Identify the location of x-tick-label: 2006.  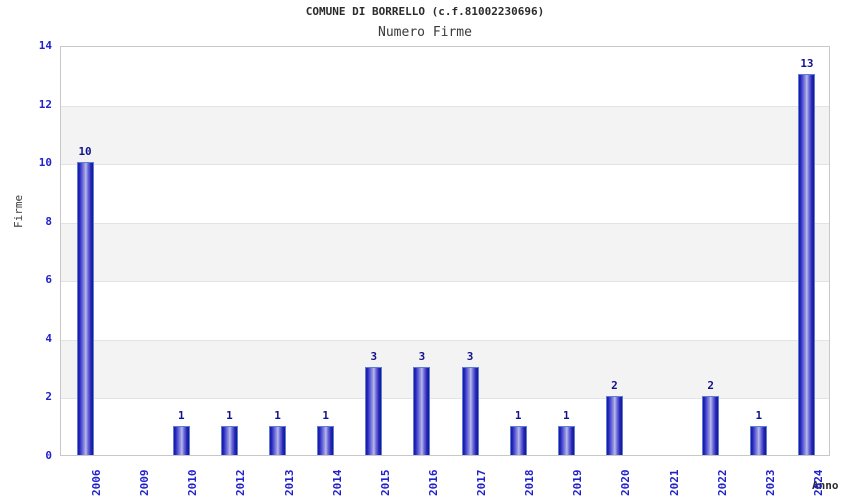
(97, 483).